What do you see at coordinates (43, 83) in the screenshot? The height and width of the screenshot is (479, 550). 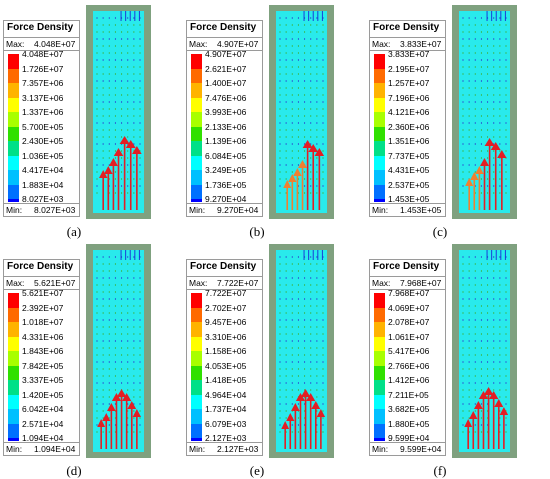 I see `legend-tick-label: 7.357E+06` at bounding box center [43, 83].